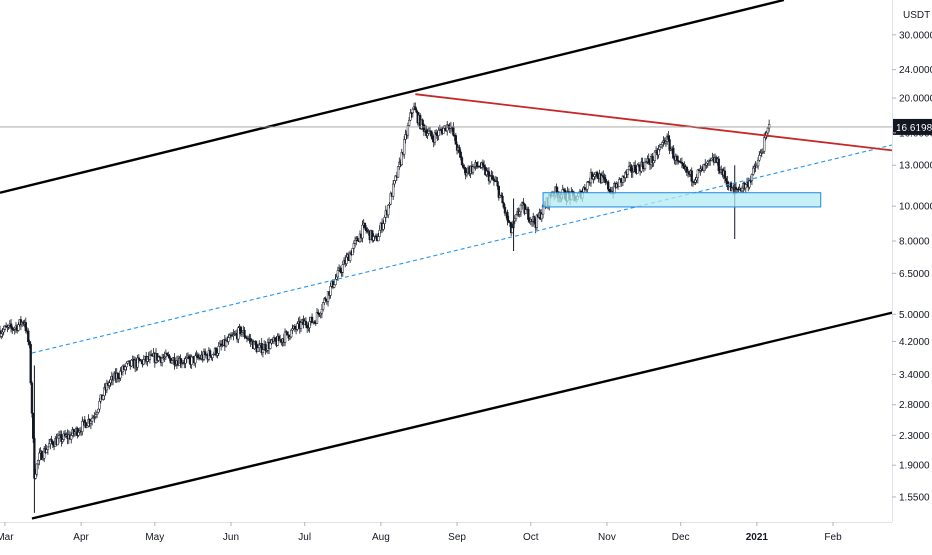 This screenshot has width=932, height=555. I want to click on x-tick-label: Dec, so click(681, 537).